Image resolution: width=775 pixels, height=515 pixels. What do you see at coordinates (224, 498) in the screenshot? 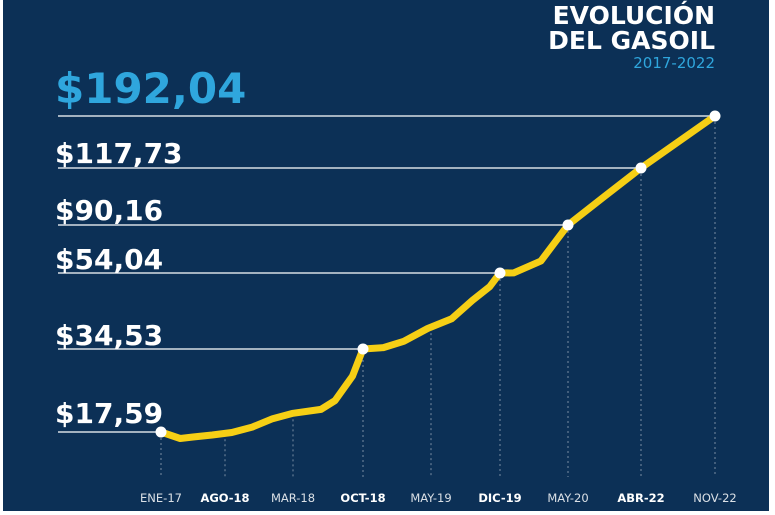
I see `x-label-1: AGO-18` at bounding box center [224, 498].